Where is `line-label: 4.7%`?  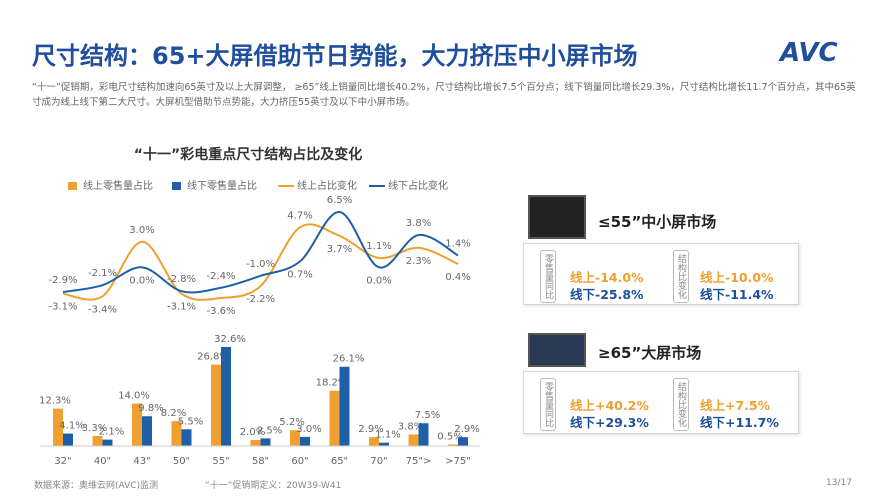 line-label: 4.7% is located at coordinates (299, 215).